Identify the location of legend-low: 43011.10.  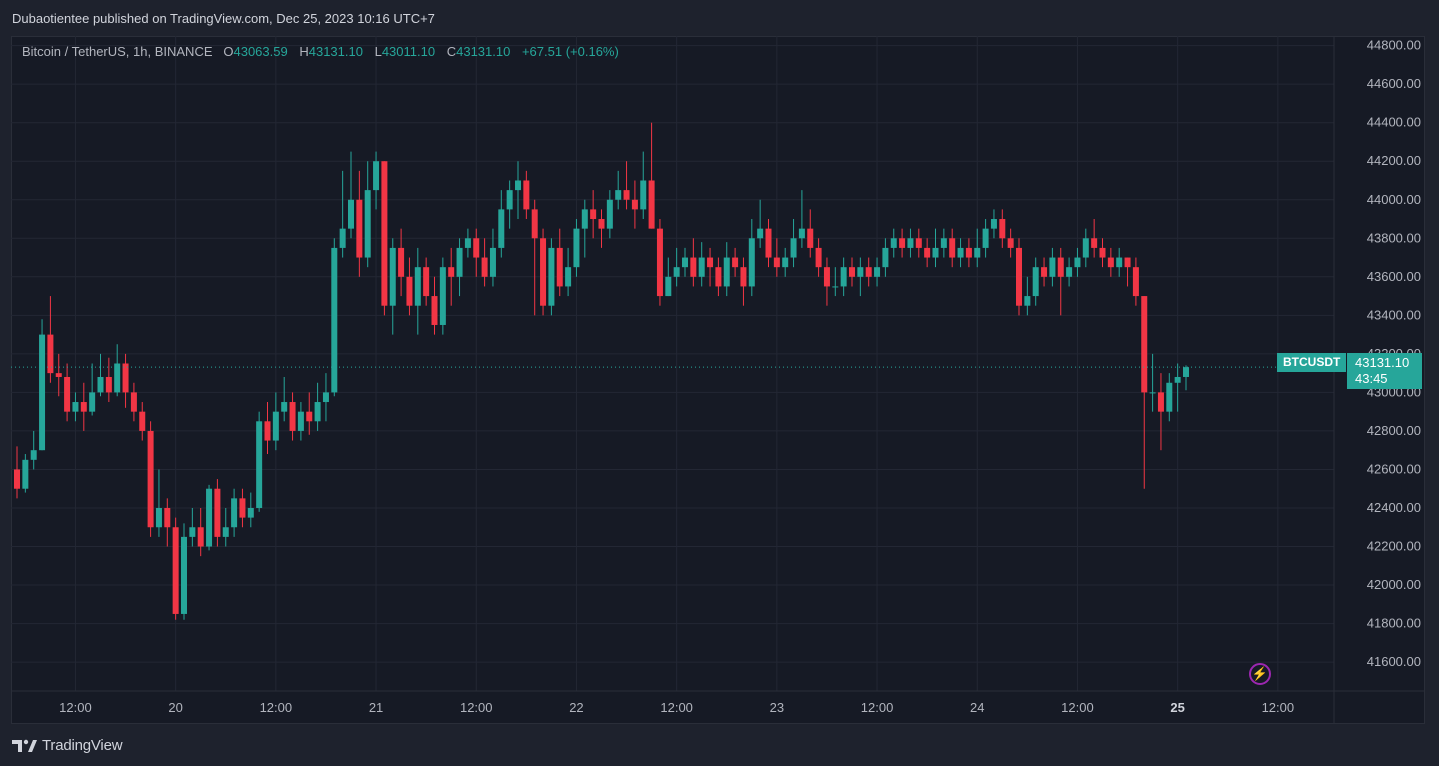
(408, 51).